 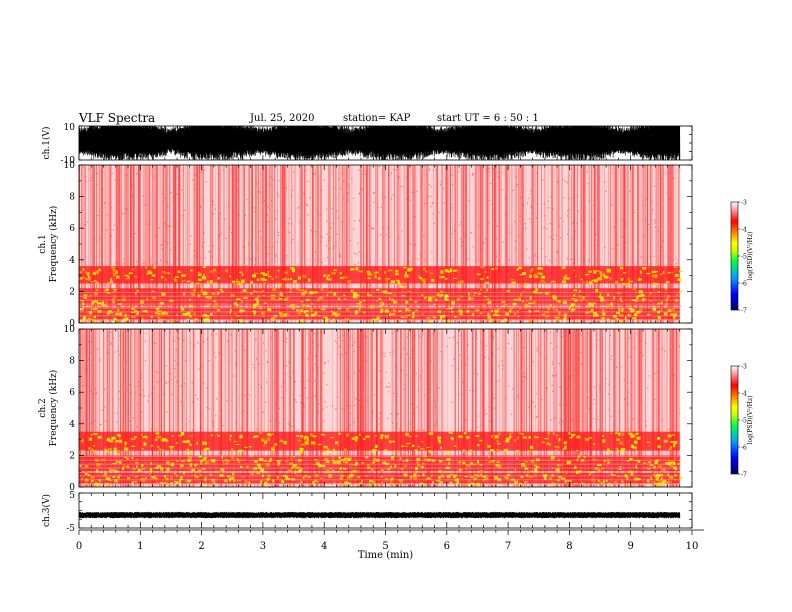 I want to click on x-tick-label: 10, so click(x=692, y=546).